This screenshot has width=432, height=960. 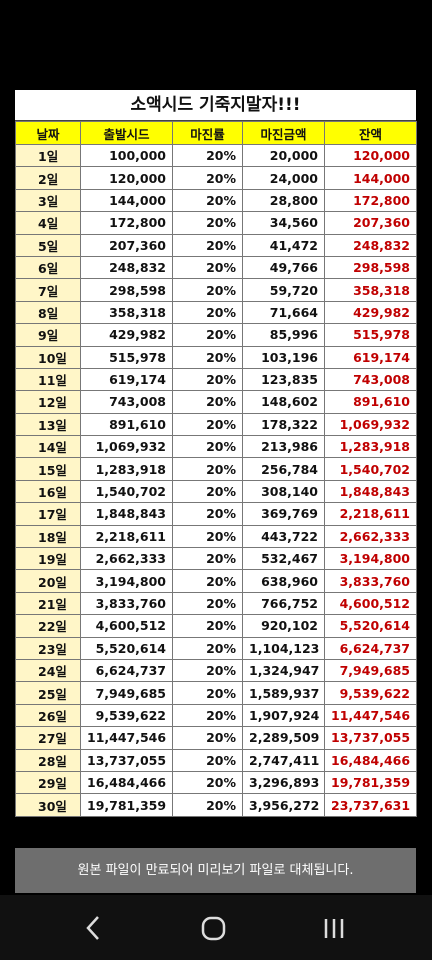 What do you see at coordinates (48, 648) in the screenshot?
I see `table-cell: 23일` at bounding box center [48, 648].